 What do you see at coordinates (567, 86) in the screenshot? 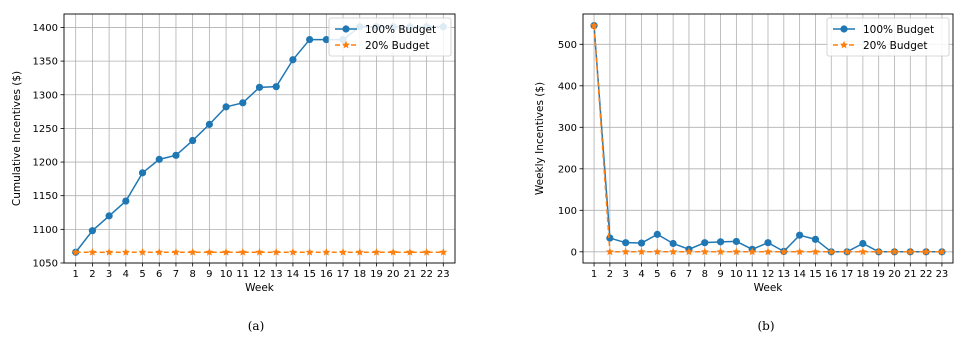
I see `y-tick-label: 400` at bounding box center [567, 86].